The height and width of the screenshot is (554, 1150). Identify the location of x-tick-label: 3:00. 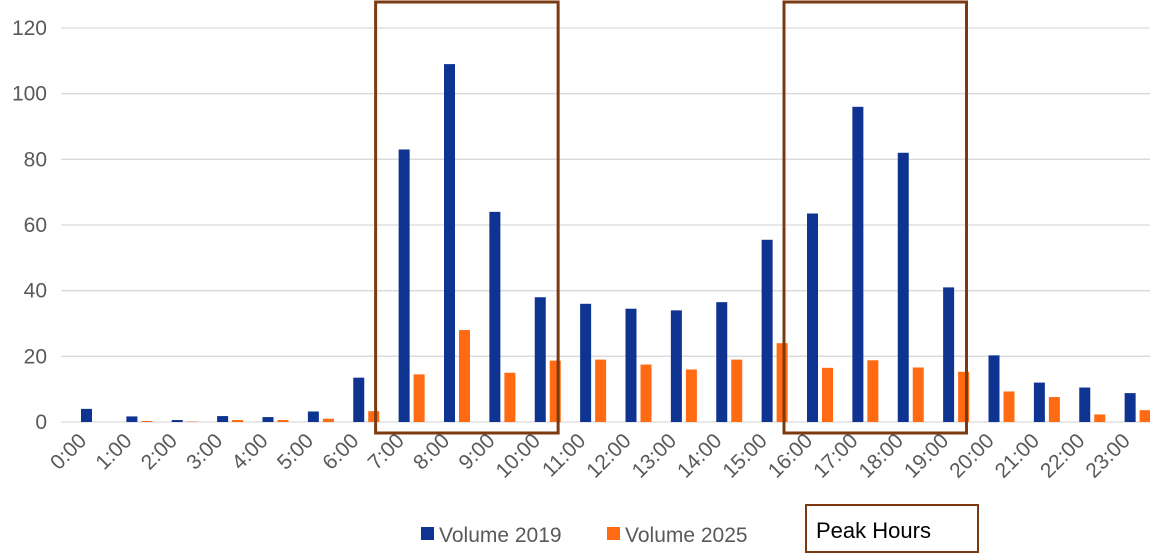
(204, 451).